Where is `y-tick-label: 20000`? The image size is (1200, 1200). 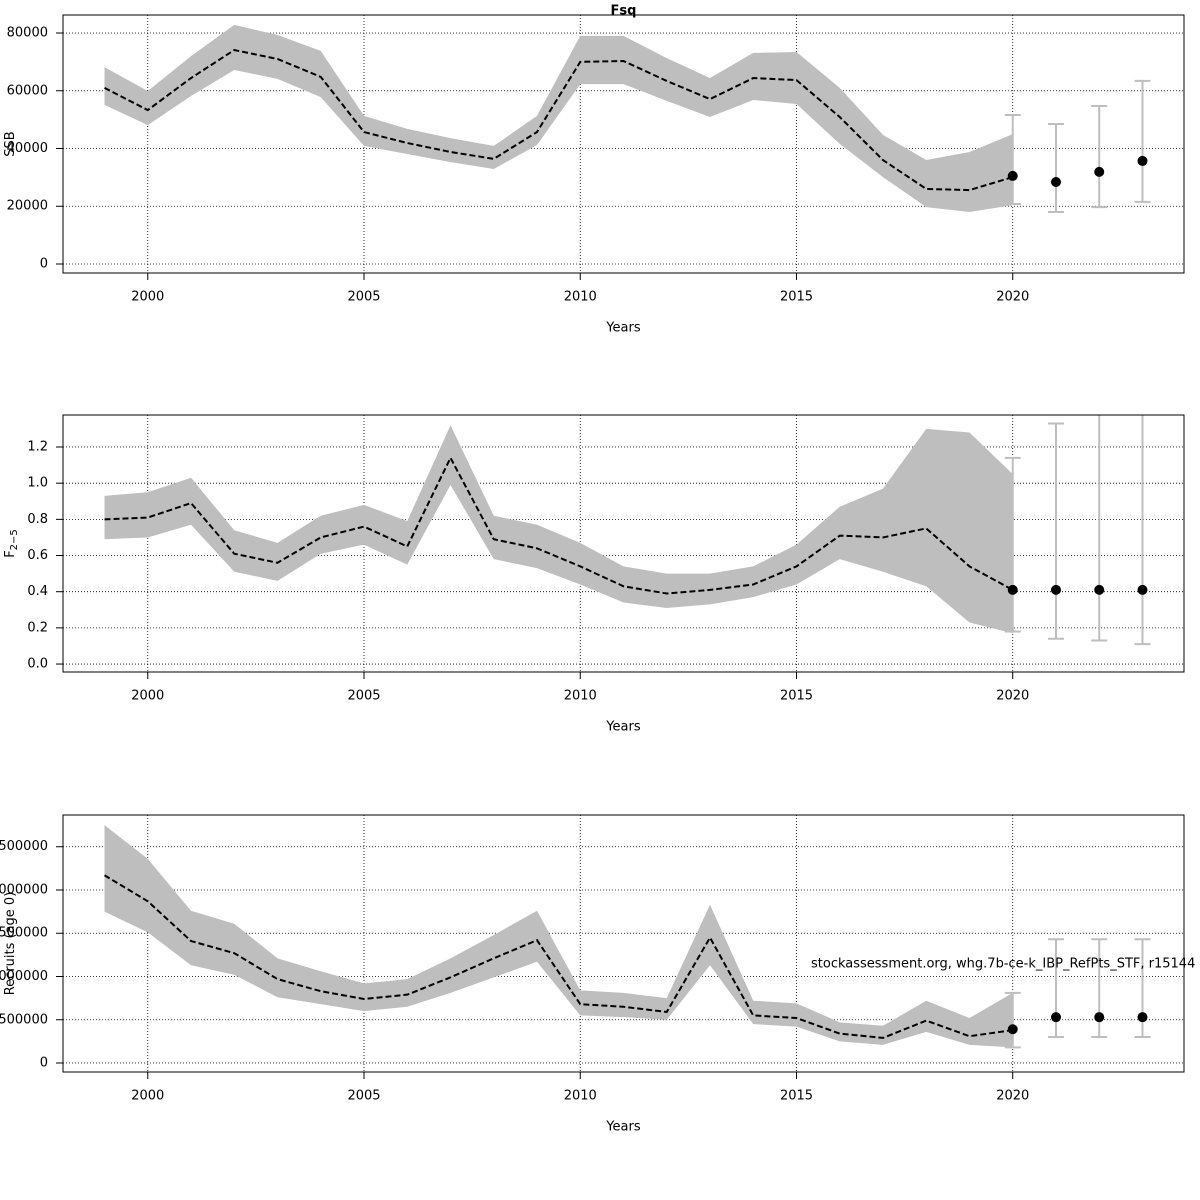
y-tick-label: 20000 is located at coordinates (27, 206).